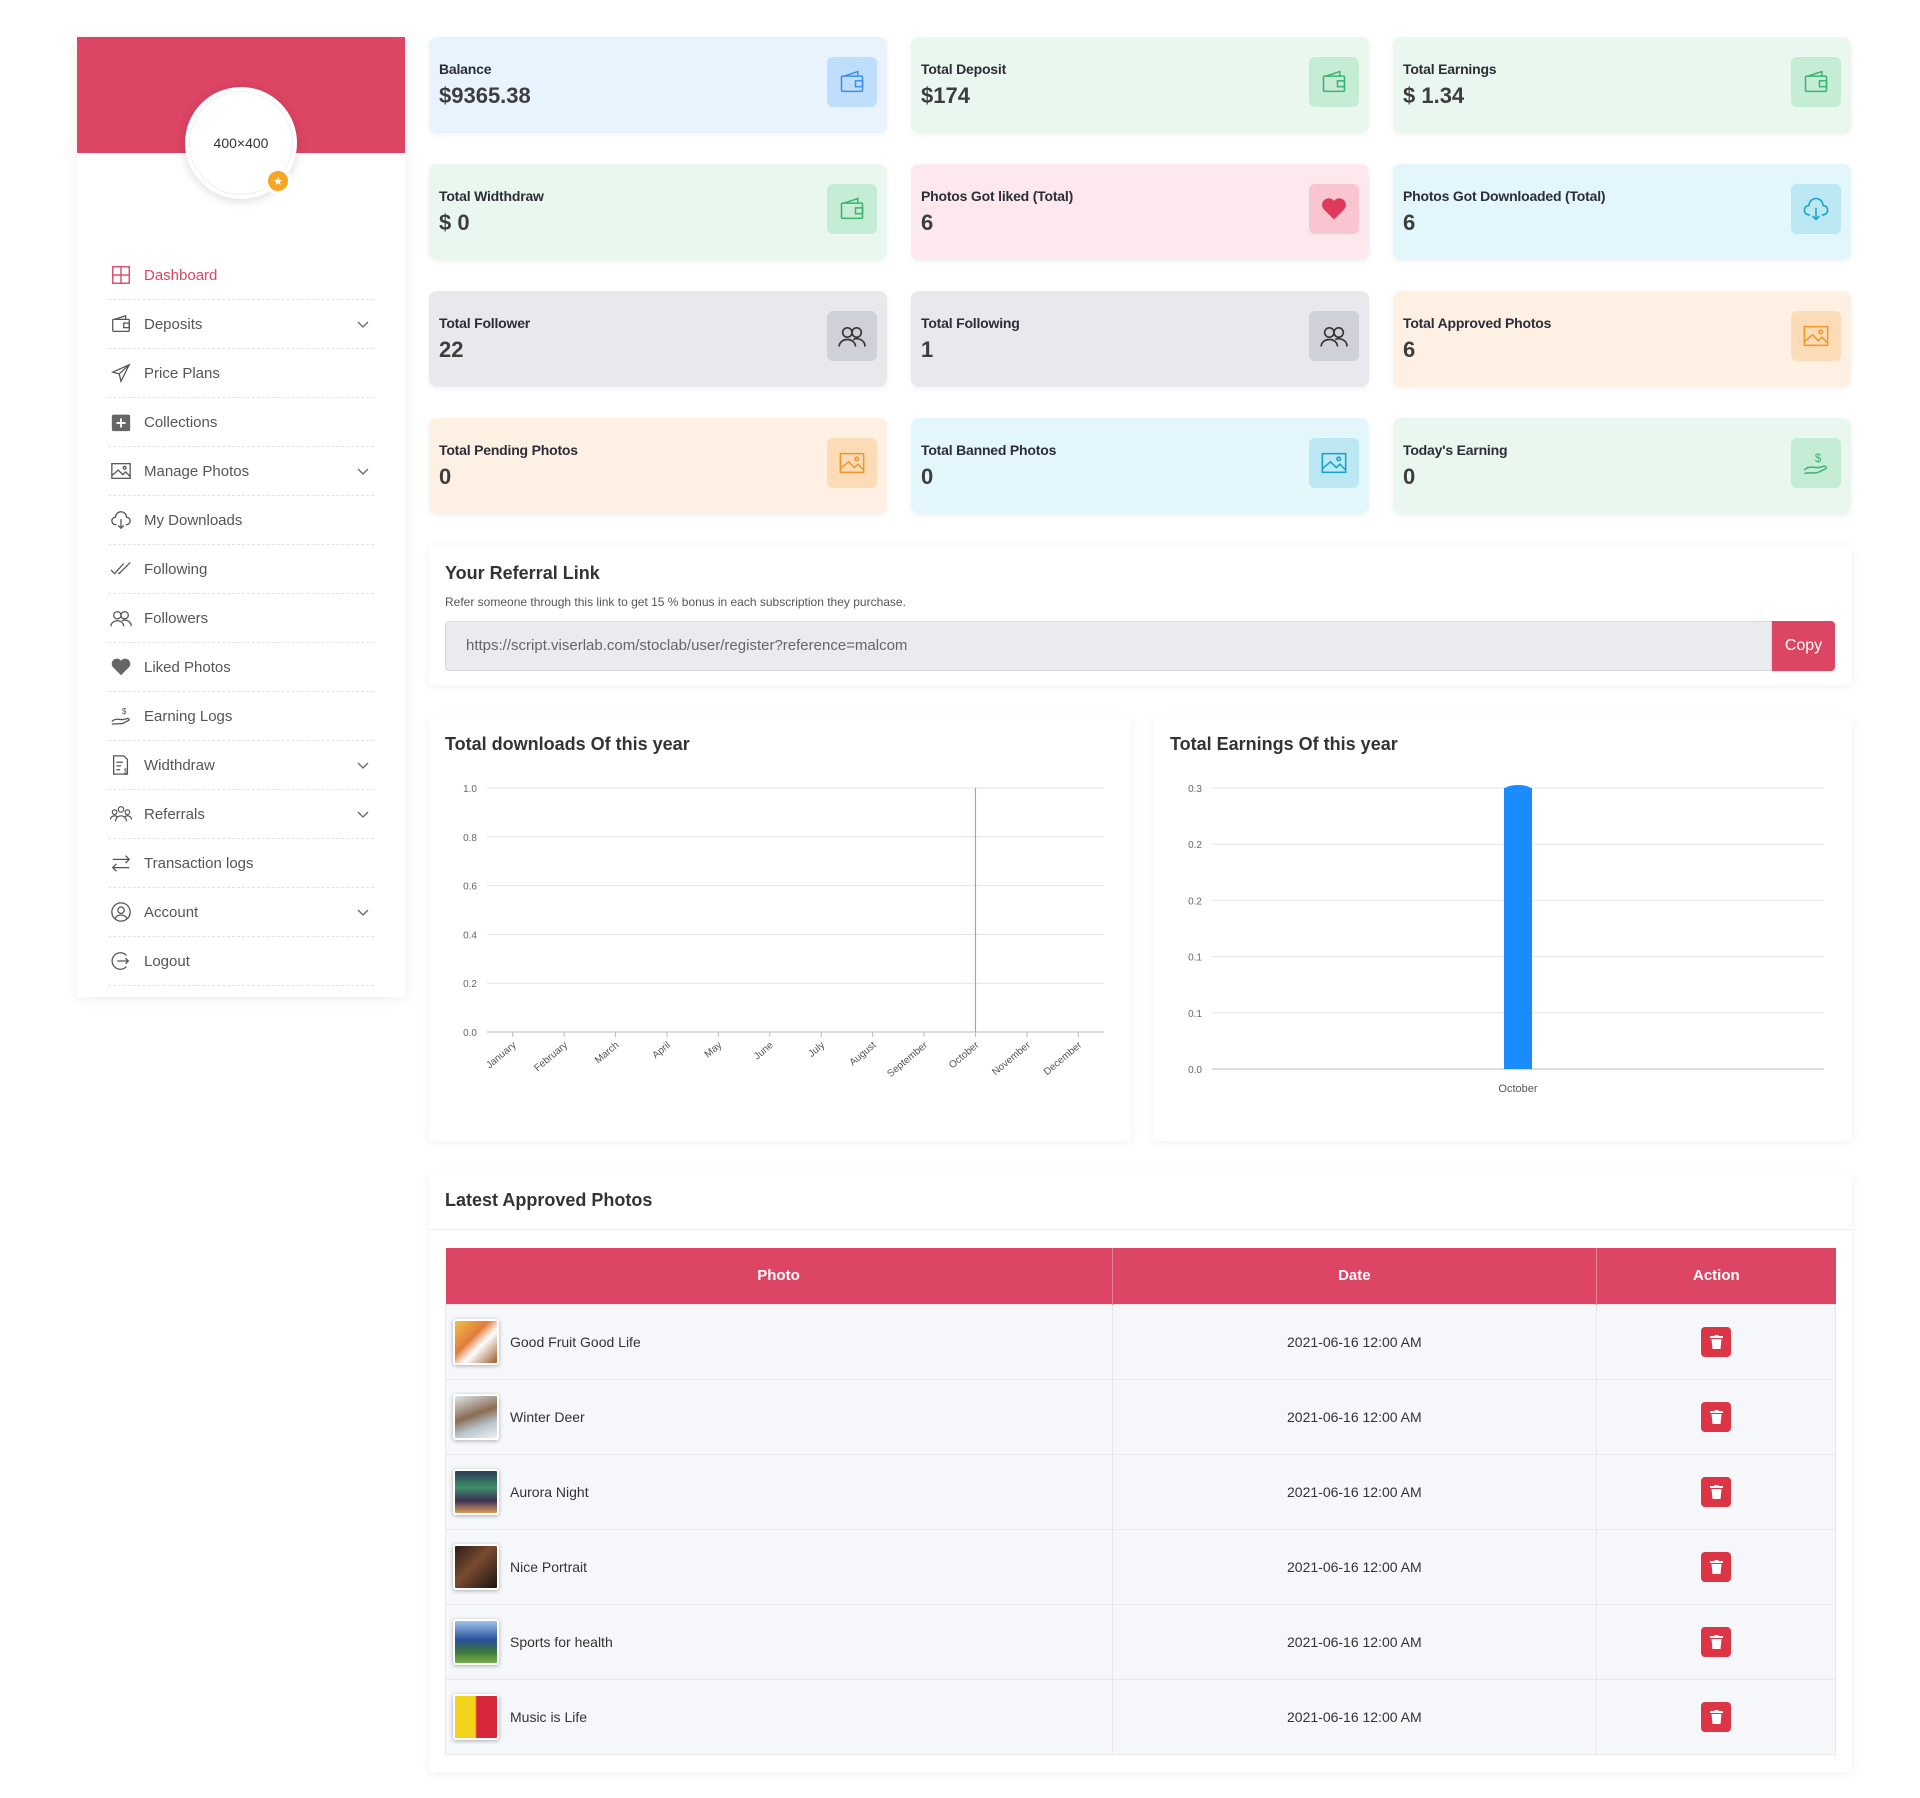 The image size is (1920, 1798). Describe the element at coordinates (193, 520) in the screenshot. I see `sidebar-item-label: My Downloads` at that location.